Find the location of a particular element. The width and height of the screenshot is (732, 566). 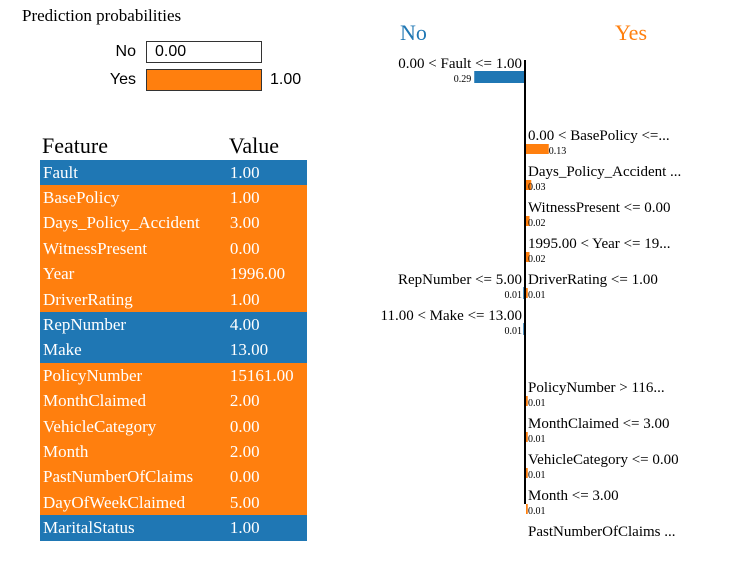

table-row: WitnessPresent 0.00 is located at coordinates (173, 249).